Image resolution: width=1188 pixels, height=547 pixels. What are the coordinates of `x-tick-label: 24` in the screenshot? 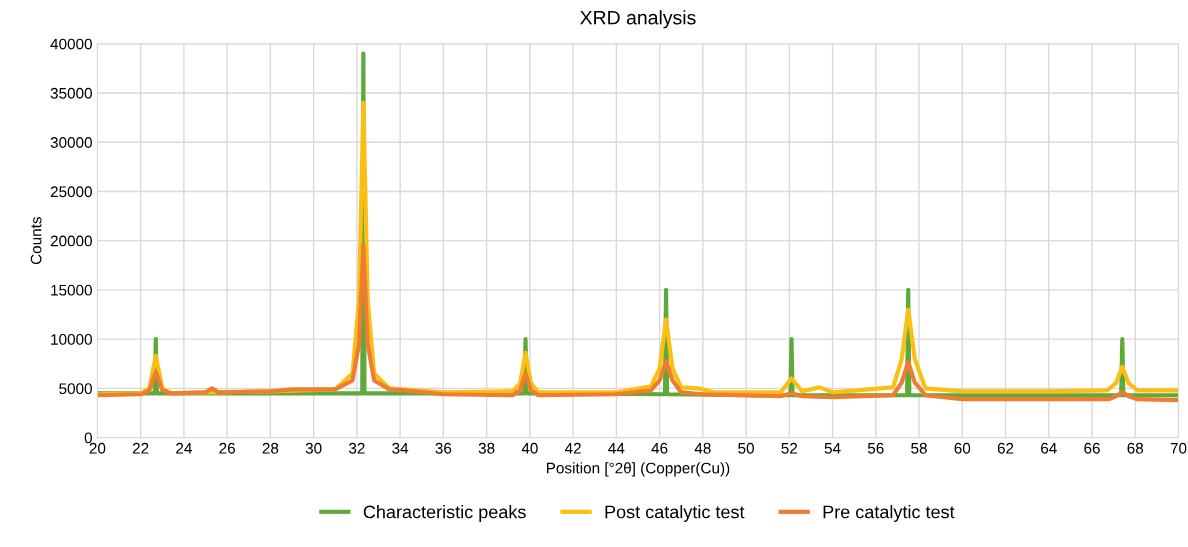 It's located at (184, 448).